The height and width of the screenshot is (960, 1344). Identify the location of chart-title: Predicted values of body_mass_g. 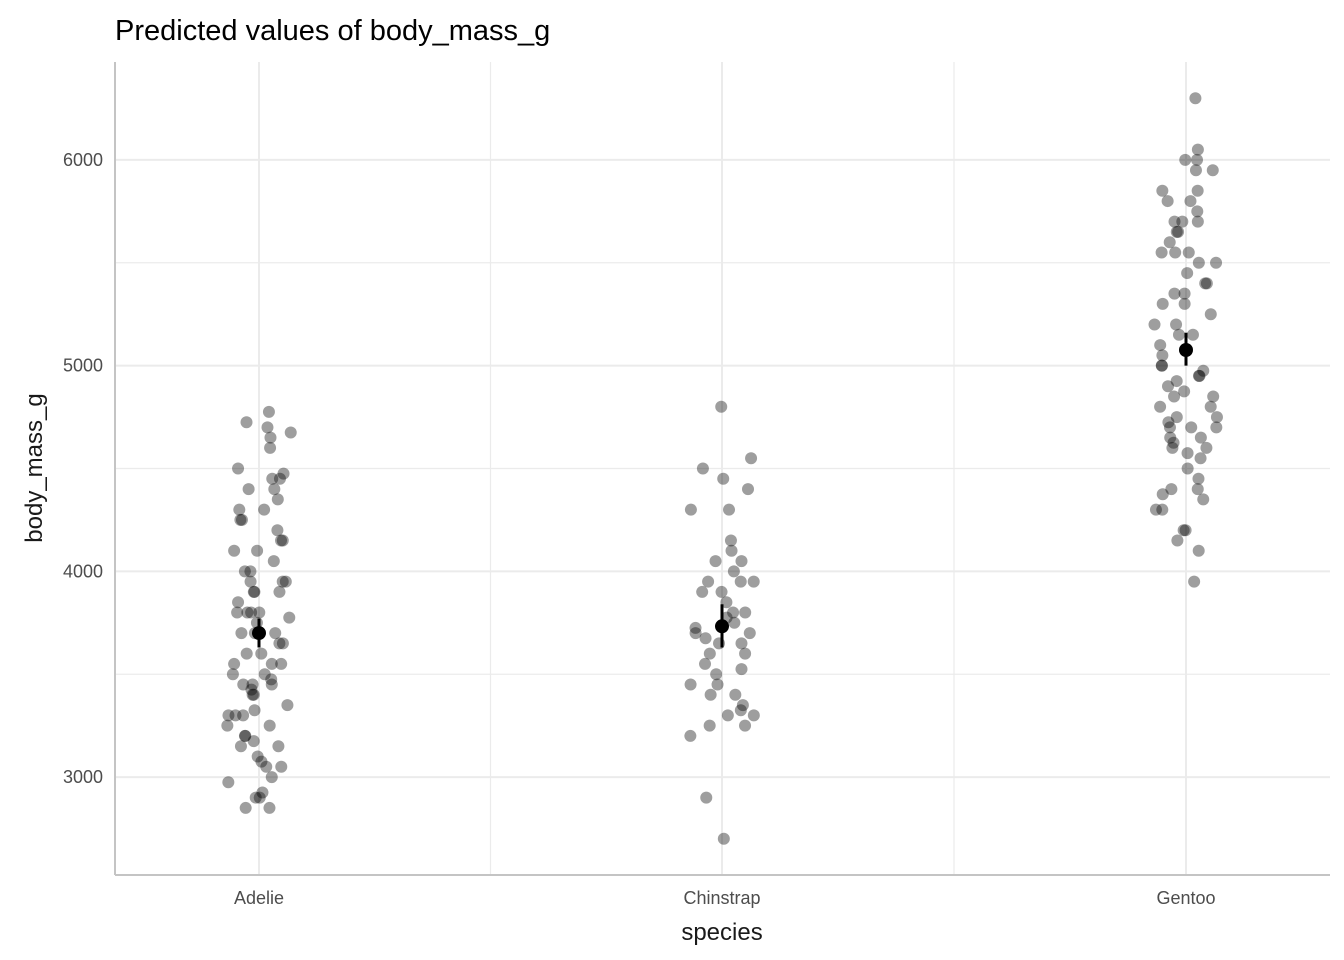
(332, 31).